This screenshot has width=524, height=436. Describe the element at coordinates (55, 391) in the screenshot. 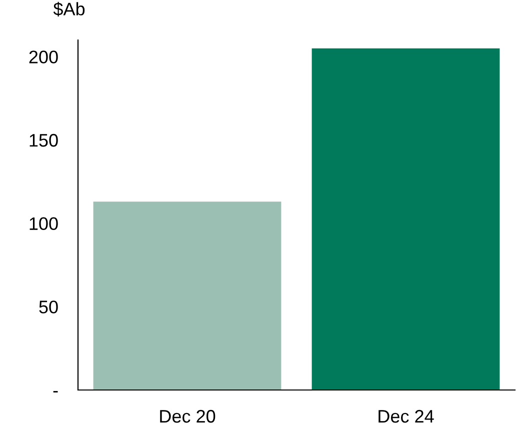

I see `y-tick-label: -` at that location.